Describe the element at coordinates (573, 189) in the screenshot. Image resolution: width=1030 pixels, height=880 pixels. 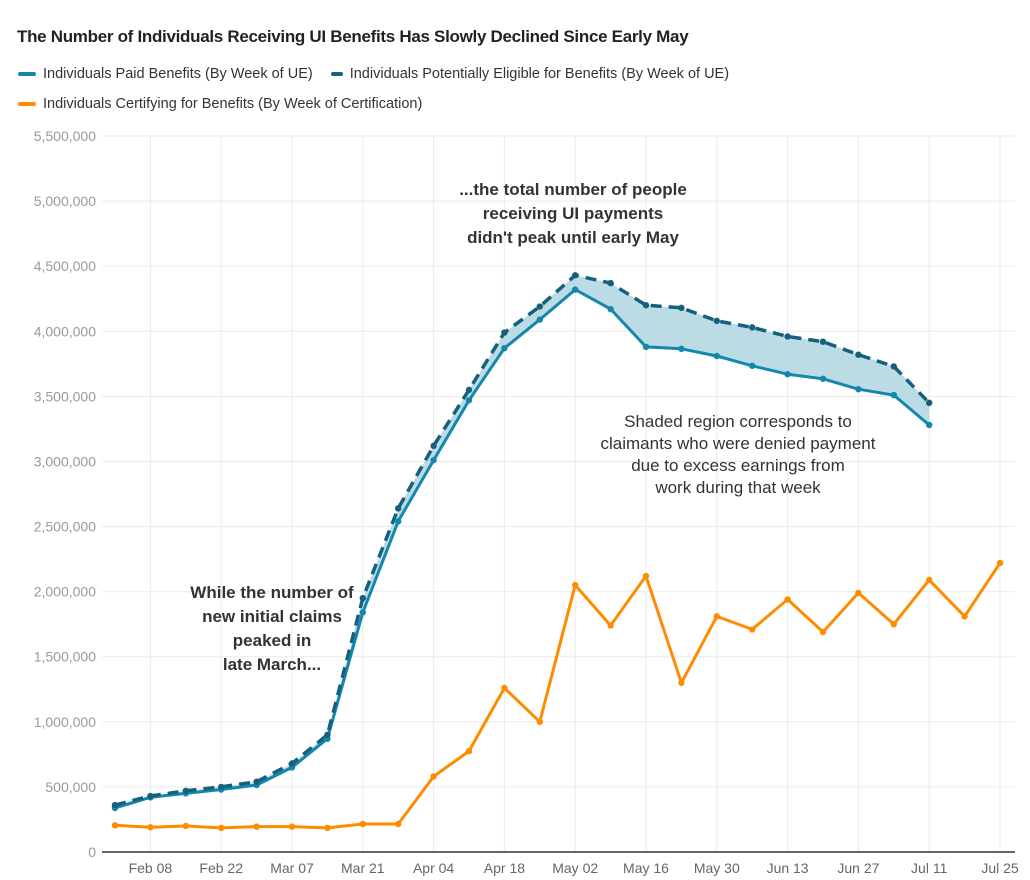
I see `annotation-line: ...the total number of people` at that location.